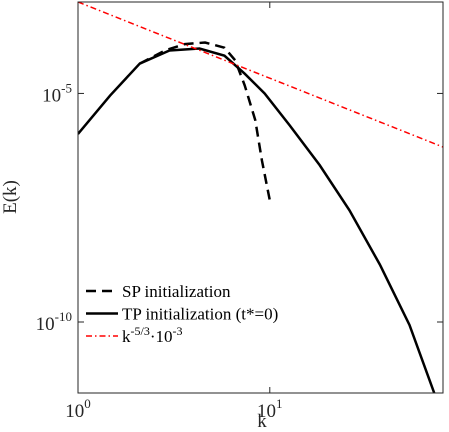  I want to click on x-axis-label: k, so click(262, 421).